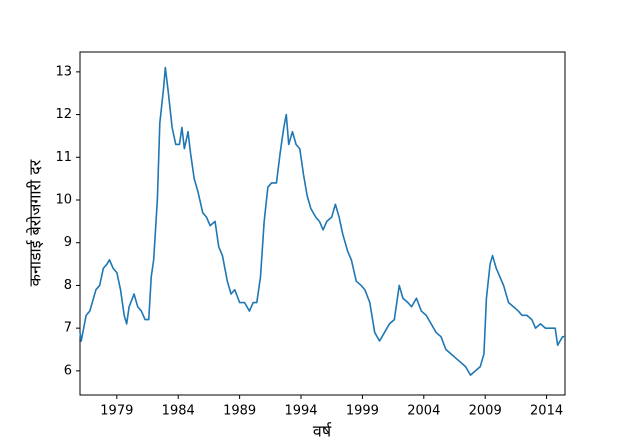 The height and width of the screenshot is (442, 622). Describe the element at coordinates (239, 411) in the screenshot. I see `x-tick-label: 1989` at that location.